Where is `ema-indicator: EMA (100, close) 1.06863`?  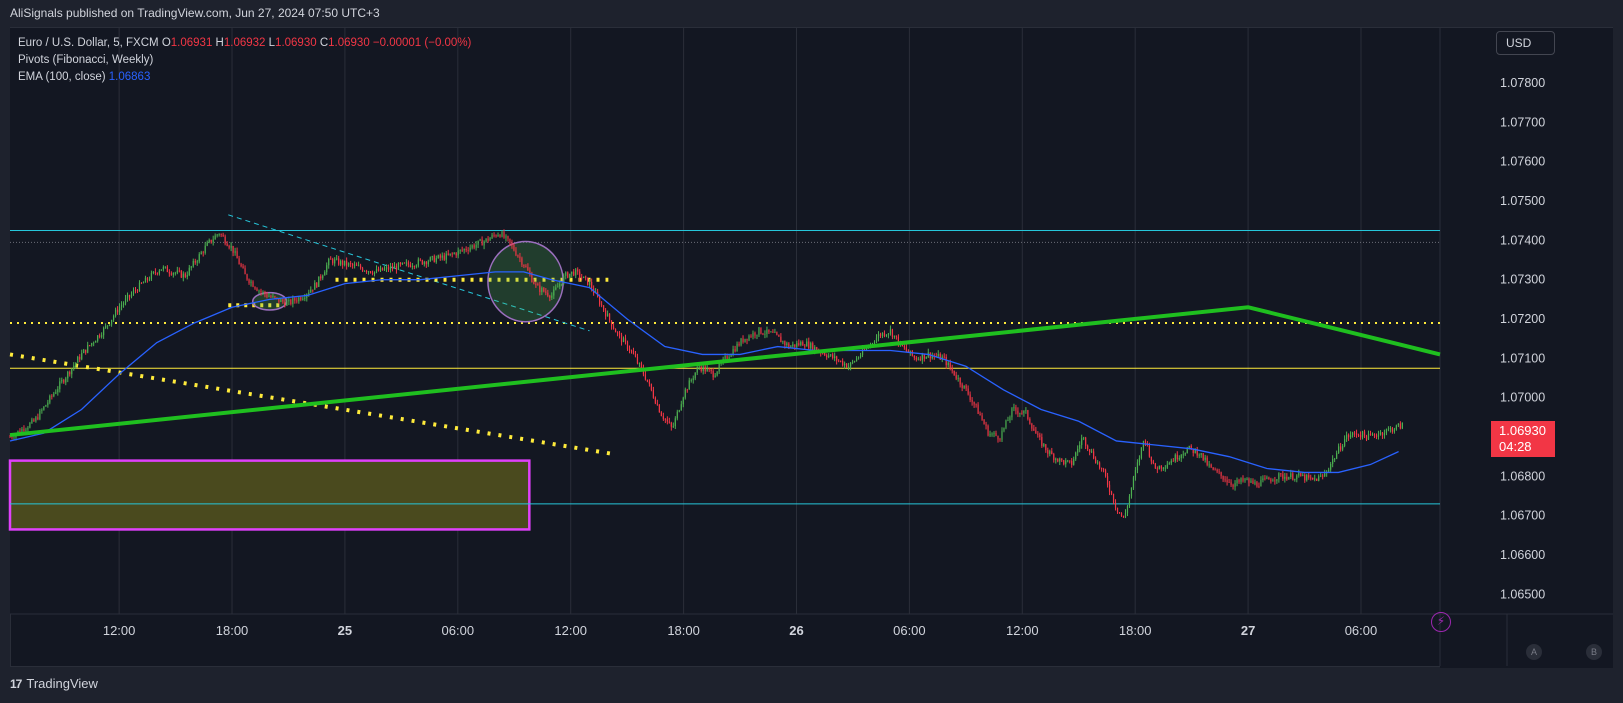
ema-indicator: EMA (100, close) 1.06863 is located at coordinates (244, 77).